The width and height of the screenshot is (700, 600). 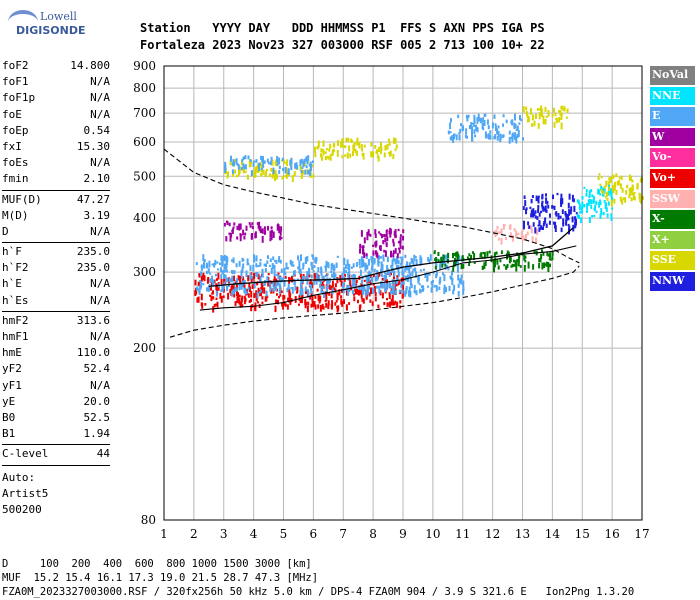 I want to click on param-value: 235.0, so click(x=93, y=268).